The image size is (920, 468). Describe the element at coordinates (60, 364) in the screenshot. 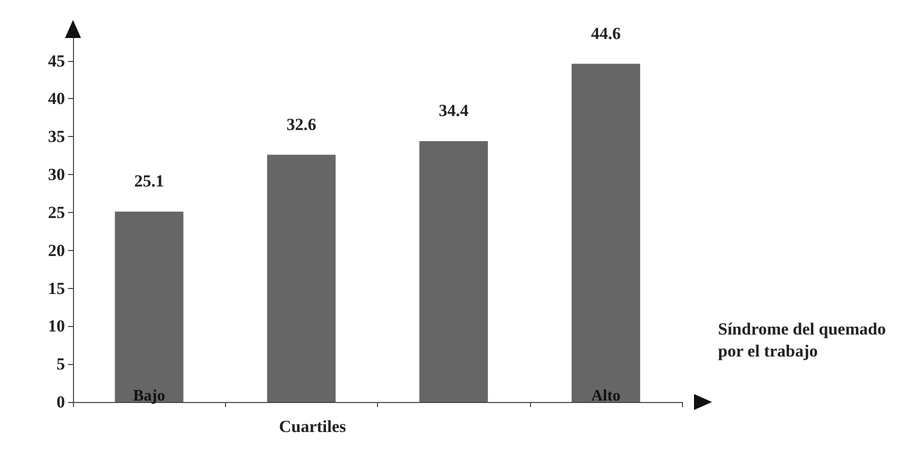

I see `y-tick-label: 5` at that location.